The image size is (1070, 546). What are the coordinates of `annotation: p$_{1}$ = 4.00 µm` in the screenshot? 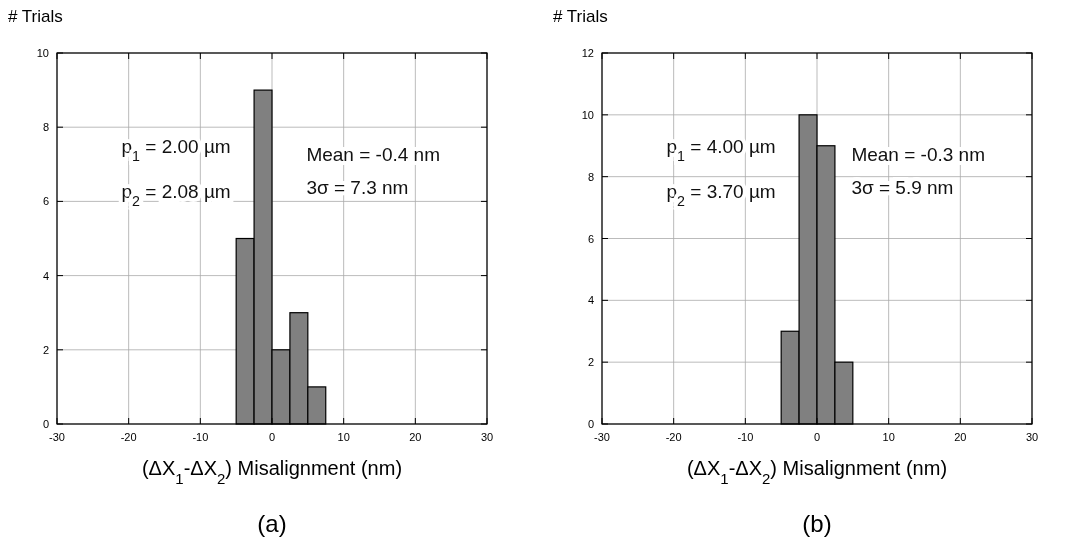 It's located at (721, 150).